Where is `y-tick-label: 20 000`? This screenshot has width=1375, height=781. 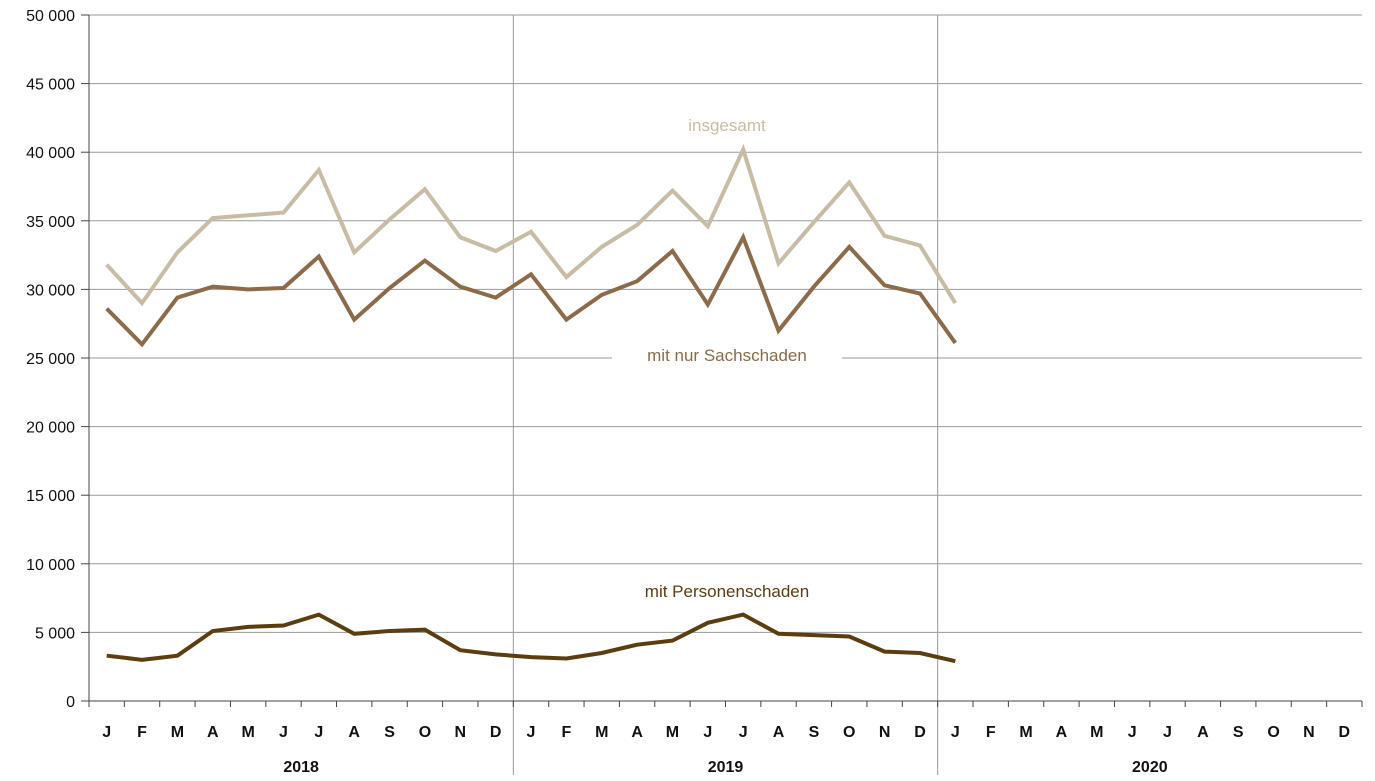 y-tick-label: 20 000 is located at coordinates (50, 428).